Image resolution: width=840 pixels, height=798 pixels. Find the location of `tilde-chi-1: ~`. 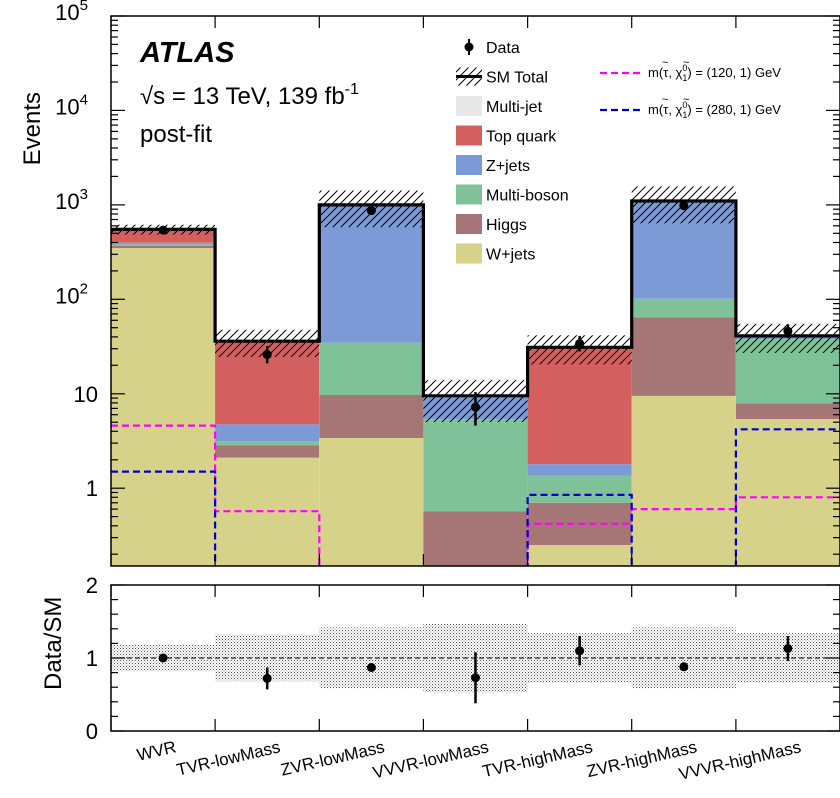

tilde-chi-1: ~ is located at coordinates (686, 100).